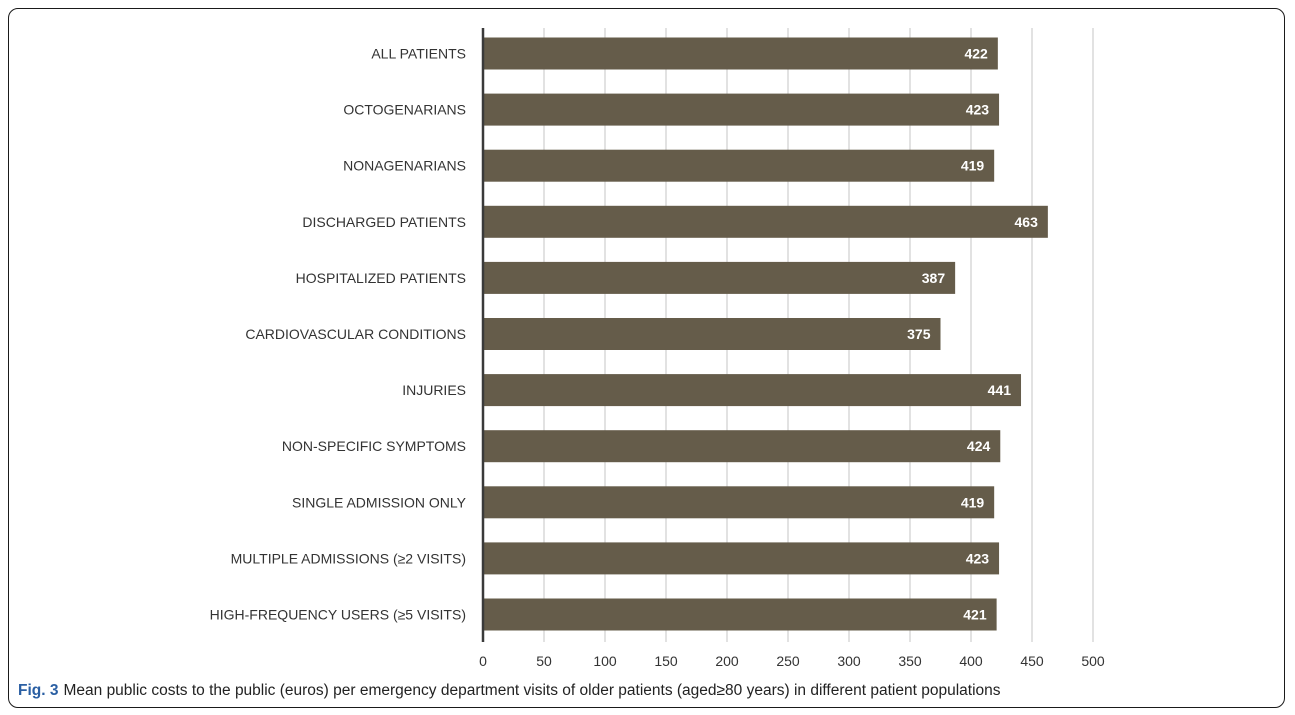 The width and height of the screenshot is (1295, 715). I want to click on bar-value-label: 375, so click(919, 334).